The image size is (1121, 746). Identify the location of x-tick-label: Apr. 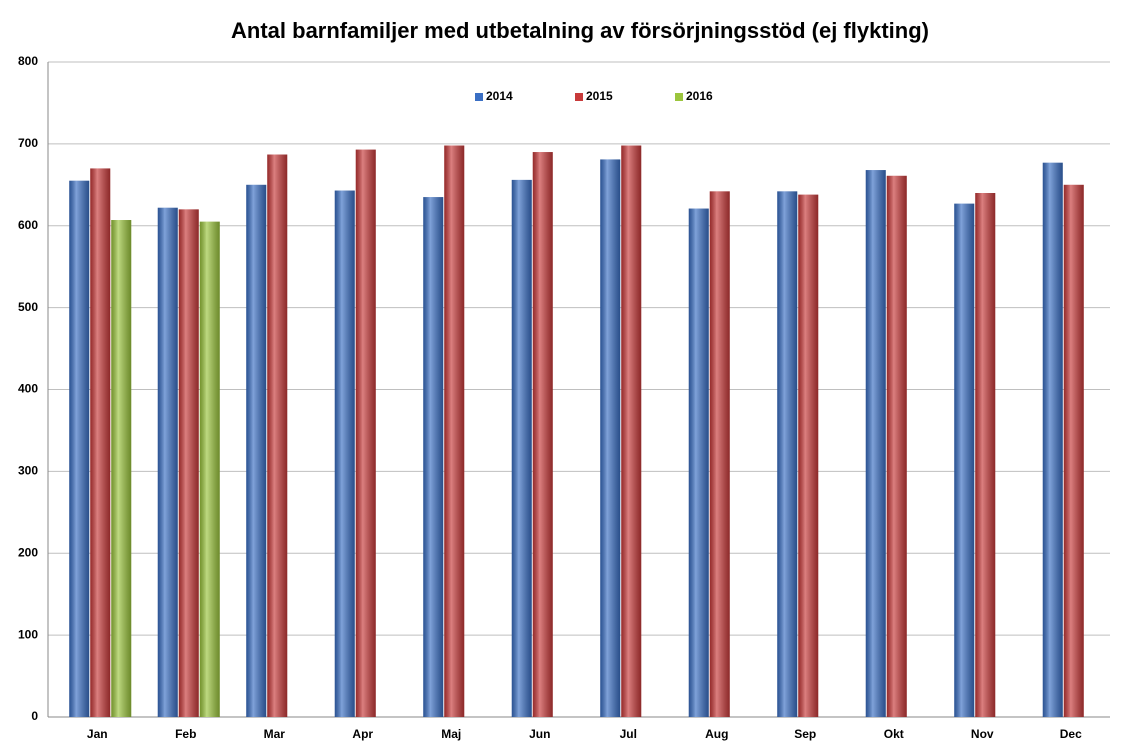
(362, 734).